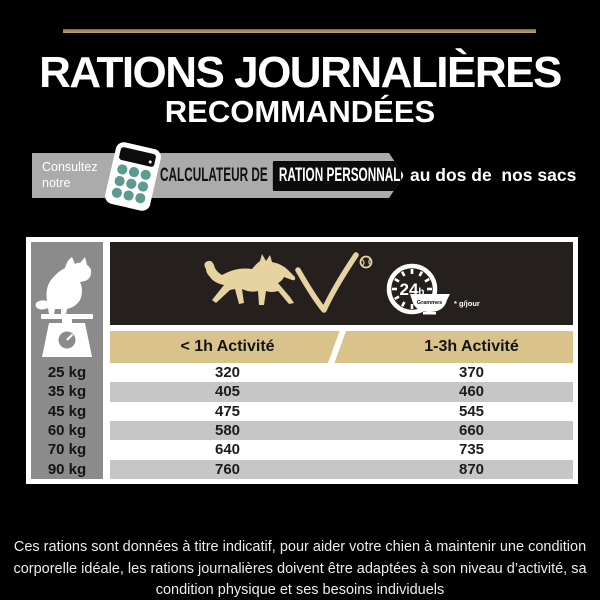 The image size is (600, 600). Describe the element at coordinates (67, 360) in the screenshot. I see `weight-column: 25 kg 35 kg 45 kg 60 kg 70 kg 90 kg` at that location.